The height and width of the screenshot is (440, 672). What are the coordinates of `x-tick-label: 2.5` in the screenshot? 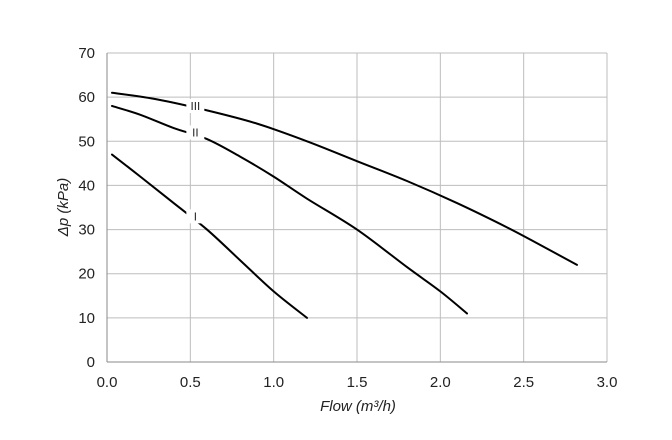 It's located at (523, 382).